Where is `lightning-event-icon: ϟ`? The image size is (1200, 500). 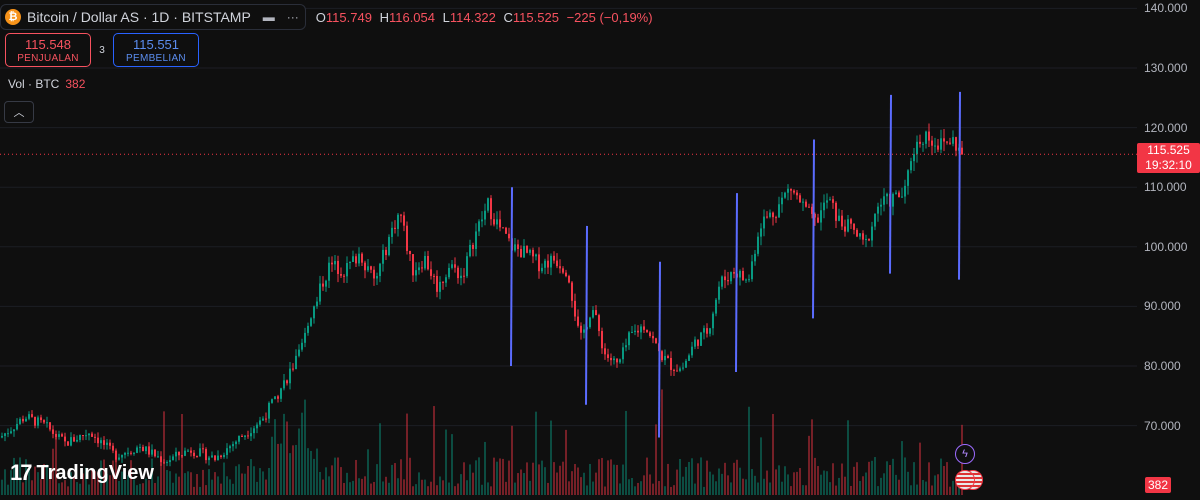 lightning-event-icon: ϟ is located at coordinates (965, 454).